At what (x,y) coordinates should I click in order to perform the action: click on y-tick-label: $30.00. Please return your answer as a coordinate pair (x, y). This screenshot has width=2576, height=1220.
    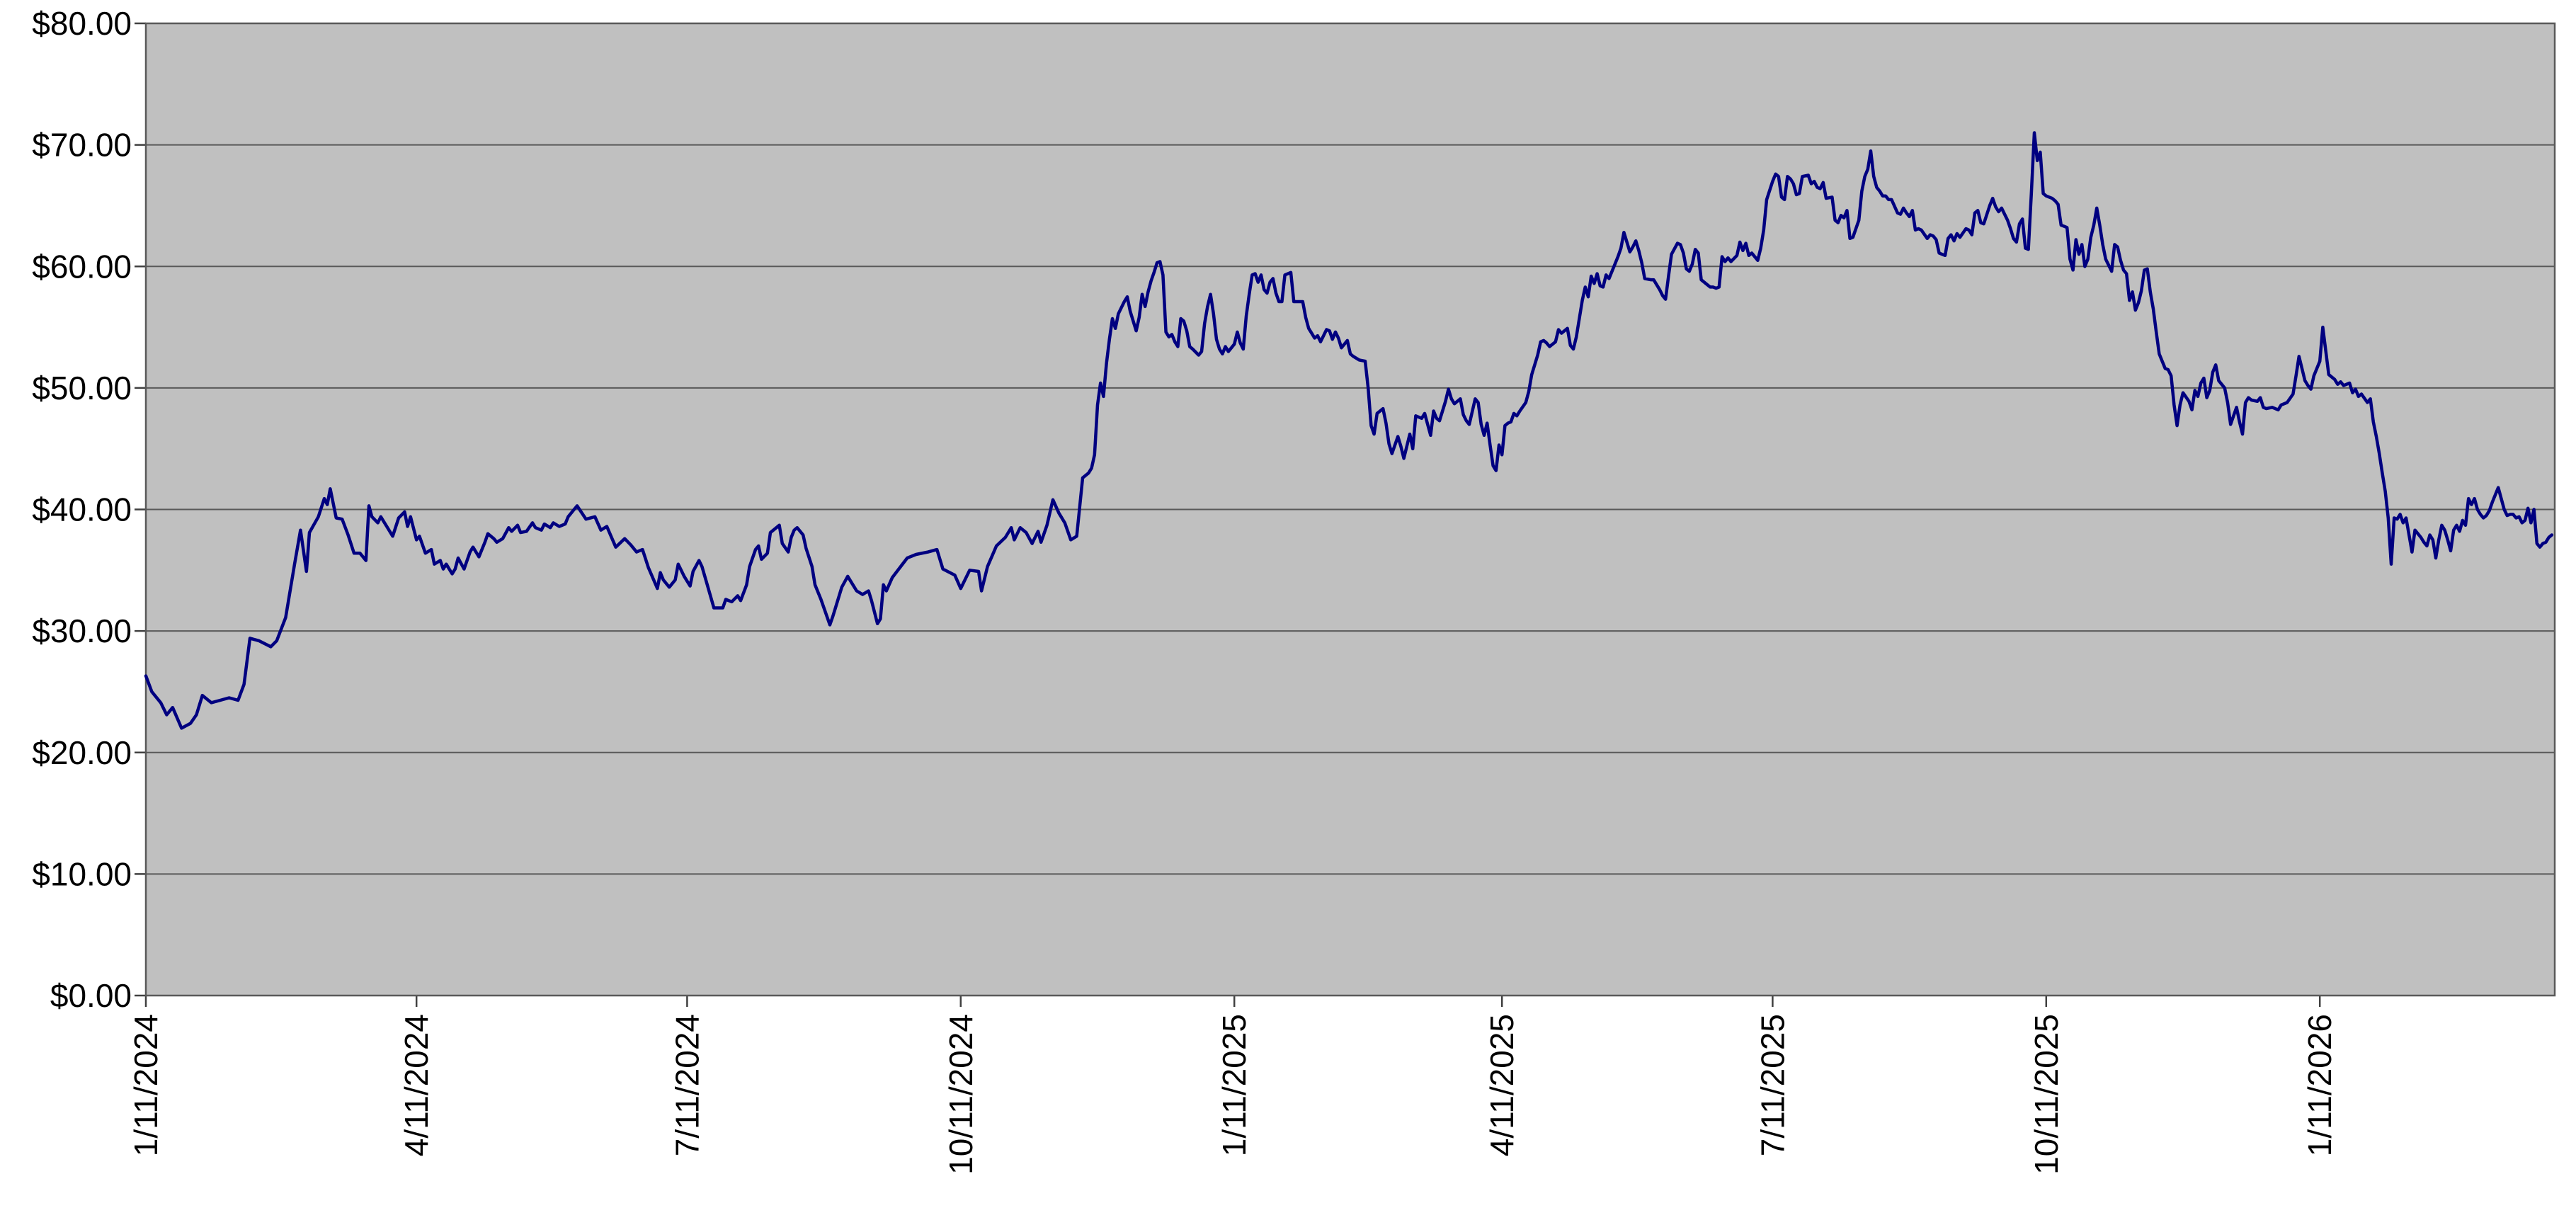
    Looking at the image, I should click on (82, 630).